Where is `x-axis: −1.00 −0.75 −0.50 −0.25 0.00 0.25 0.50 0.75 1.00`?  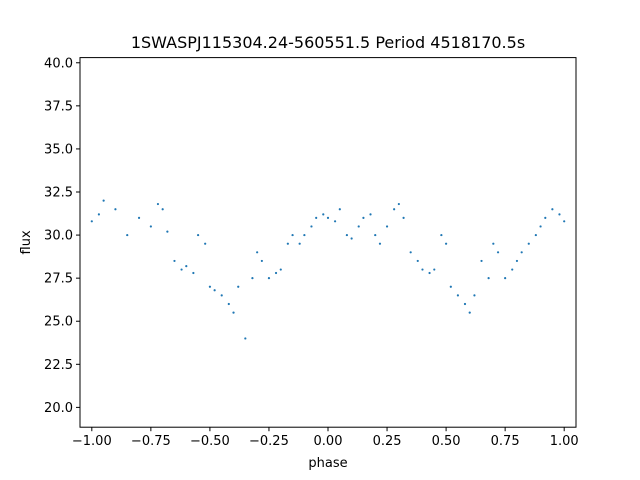
x-axis: −1.00 −0.75 −0.50 −0.25 0.00 0.25 0.50 0.75 1.00 is located at coordinates (325, 438).